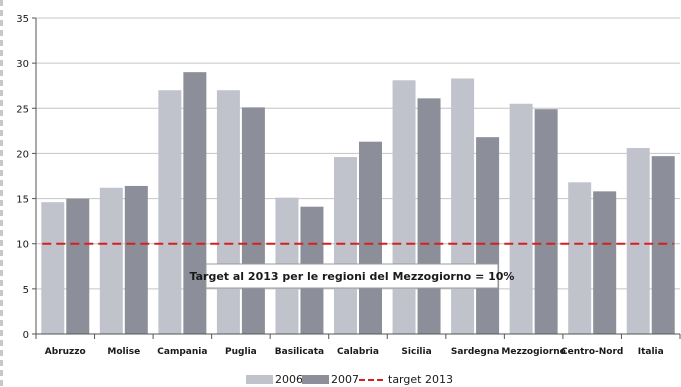 This screenshot has width=681, height=387. Describe the element at coordinates (605, 262) in the screenshot. I see `bar-2007-Centro-Nord` at that location.